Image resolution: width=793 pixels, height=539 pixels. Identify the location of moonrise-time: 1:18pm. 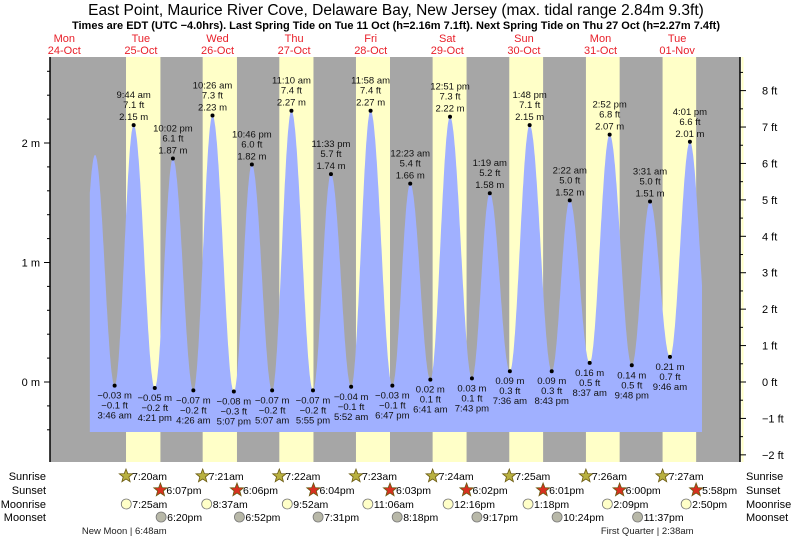
(551, 505).